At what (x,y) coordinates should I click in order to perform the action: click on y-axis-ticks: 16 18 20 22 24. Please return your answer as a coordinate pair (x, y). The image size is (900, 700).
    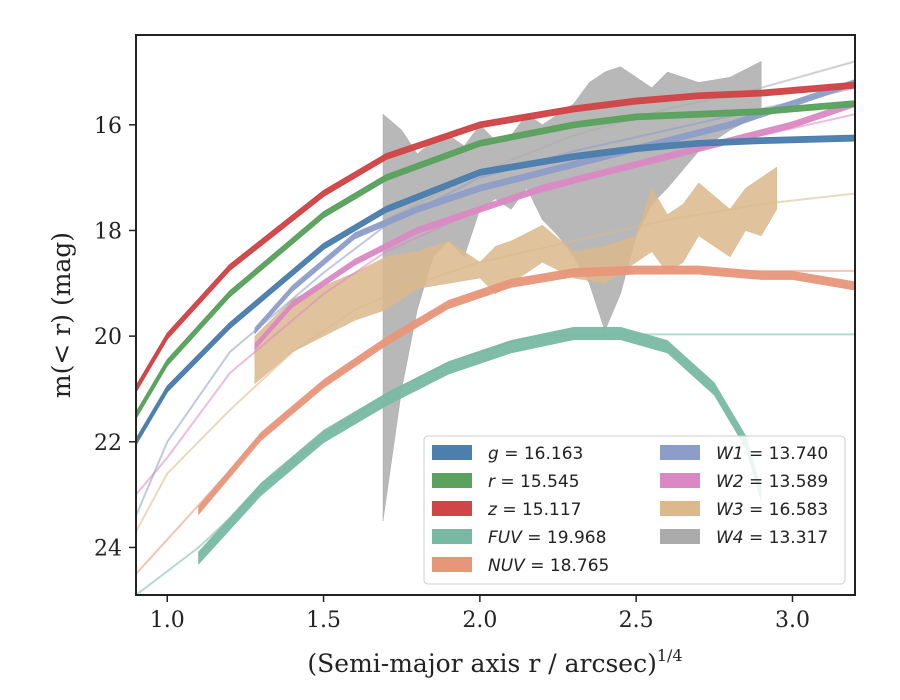
    Looking at the image, I should click on (115, 337).